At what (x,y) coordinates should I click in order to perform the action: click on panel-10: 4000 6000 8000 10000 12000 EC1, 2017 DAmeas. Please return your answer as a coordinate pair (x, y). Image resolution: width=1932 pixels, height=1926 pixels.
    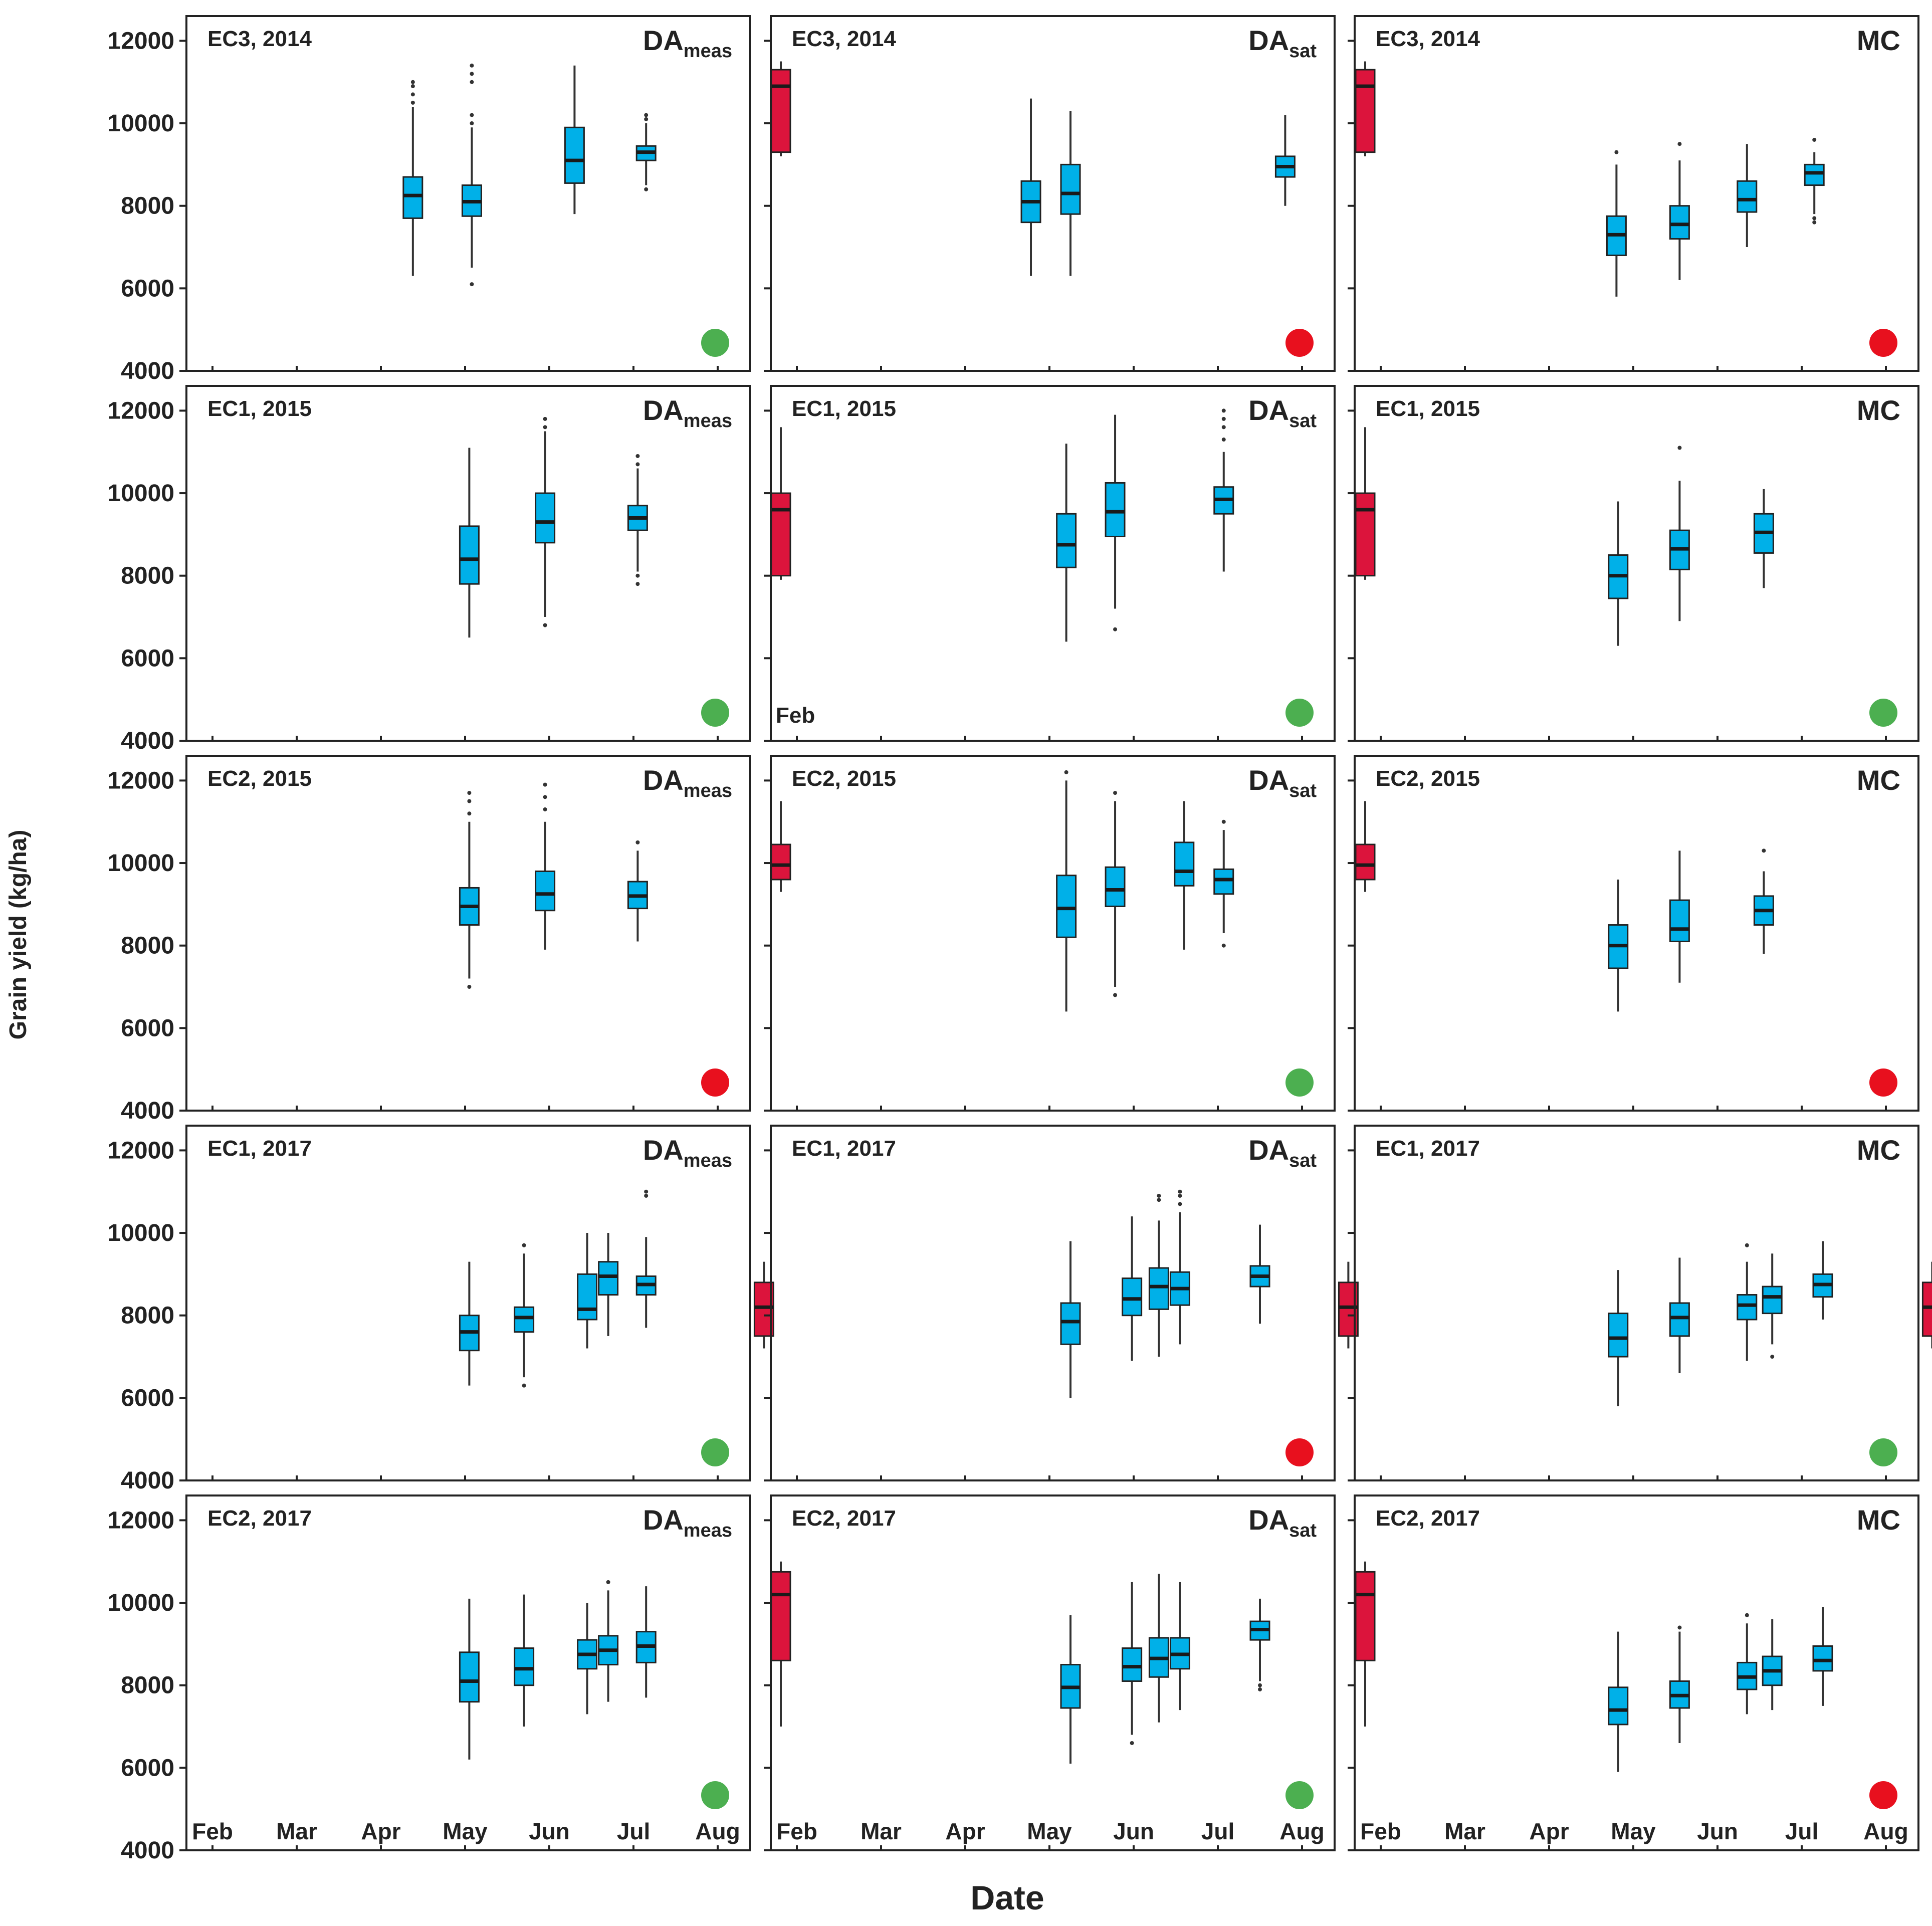
    Looking at the image, I should click on (441, 1309).